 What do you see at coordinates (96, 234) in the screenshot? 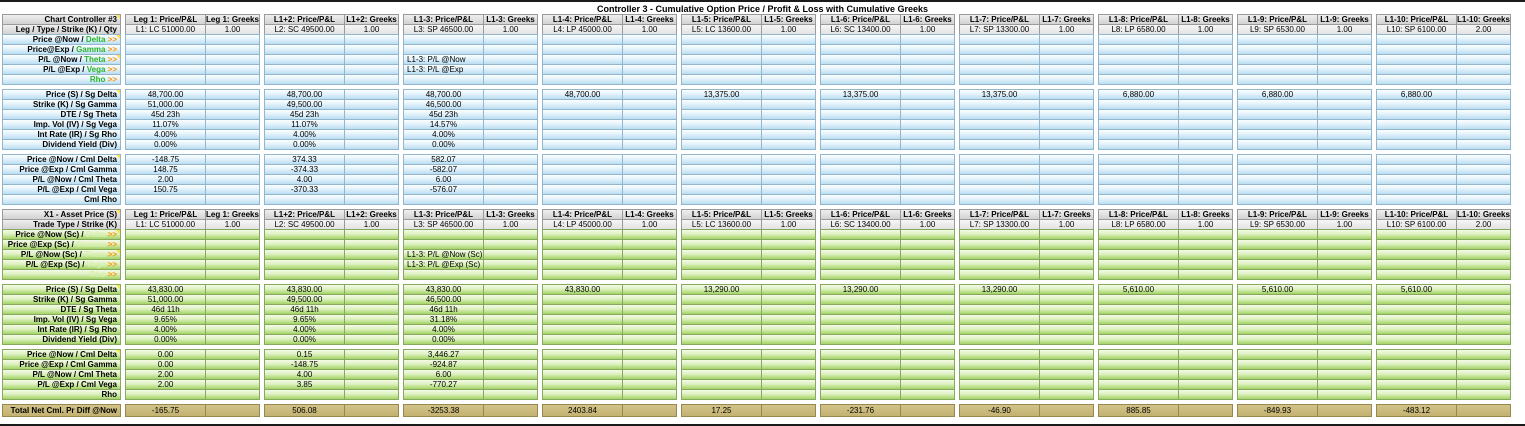
I see `greek-link: Delta` at bounding box center [96, 234].